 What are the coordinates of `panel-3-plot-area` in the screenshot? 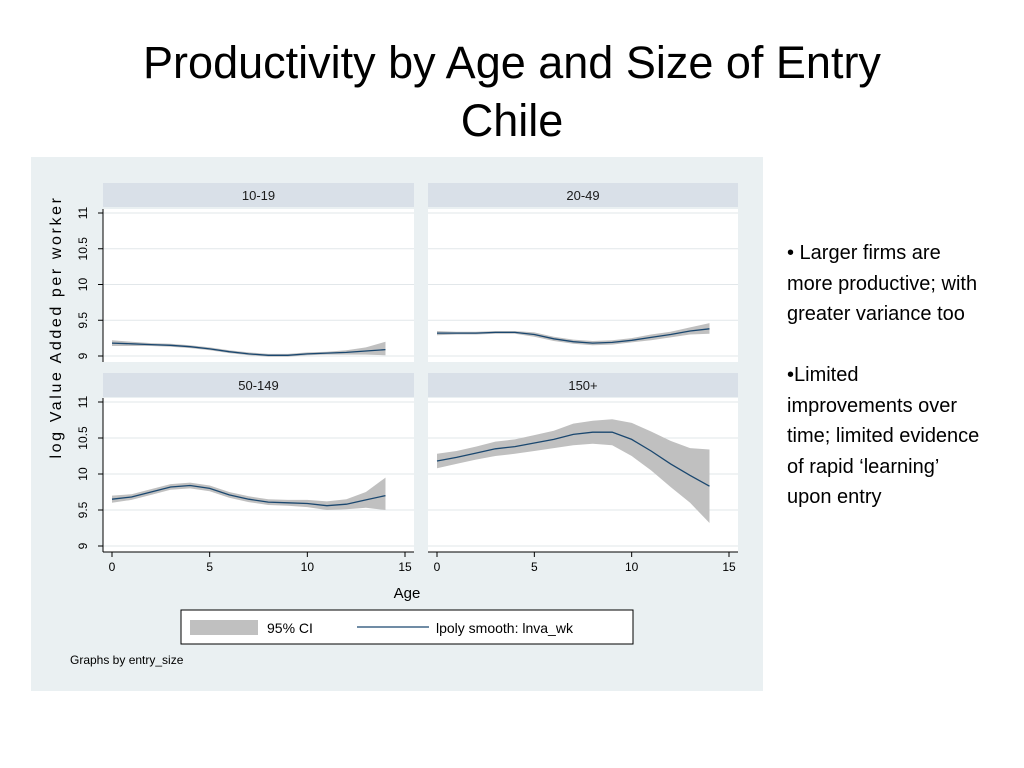 It's located at (258, 475).